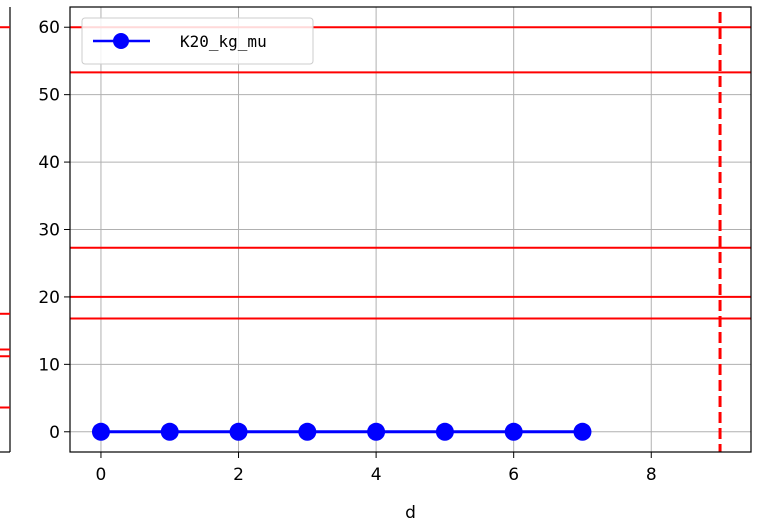  What do you see at coordinates (54, 433) in the screenshot?
I see `y-tick-label: 0` at bounding box center [54, 433].